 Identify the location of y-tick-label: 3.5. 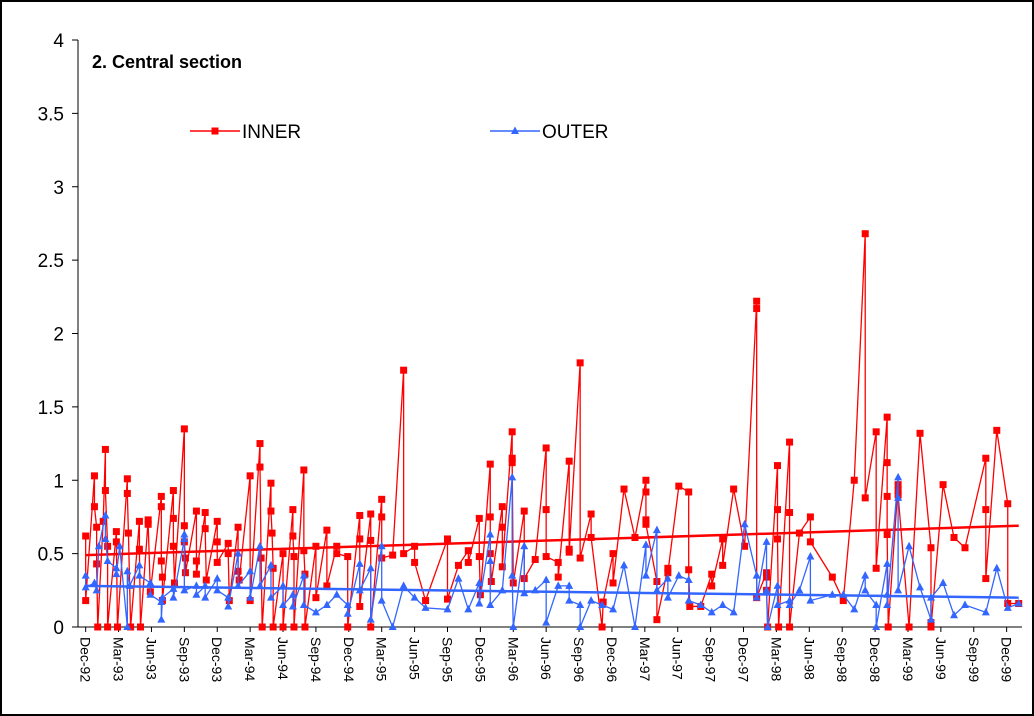
(51, 114).